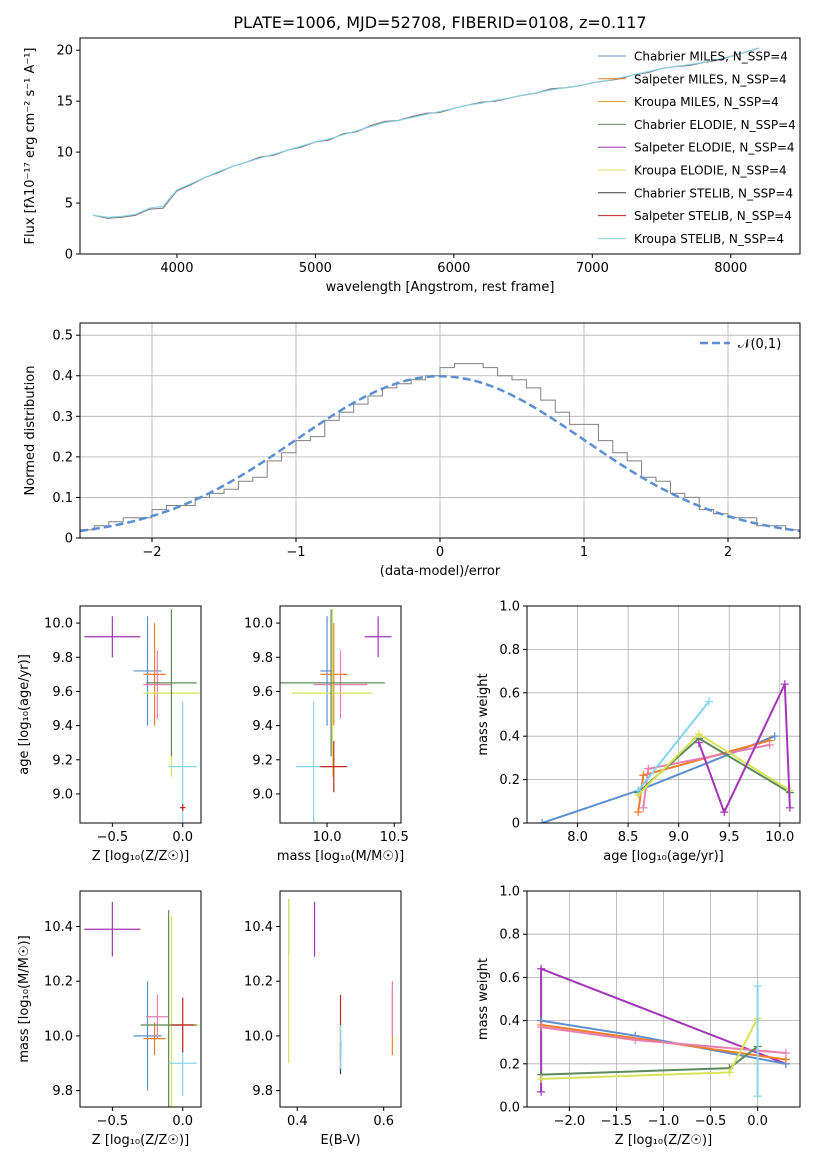 Image resolution: width=819 pixels, height=1170 pixels. What do you see at coordinates (617, 1121) in the screenshot?
I see `x-tick-label: −1.5` at bounding box center [617, 1121].